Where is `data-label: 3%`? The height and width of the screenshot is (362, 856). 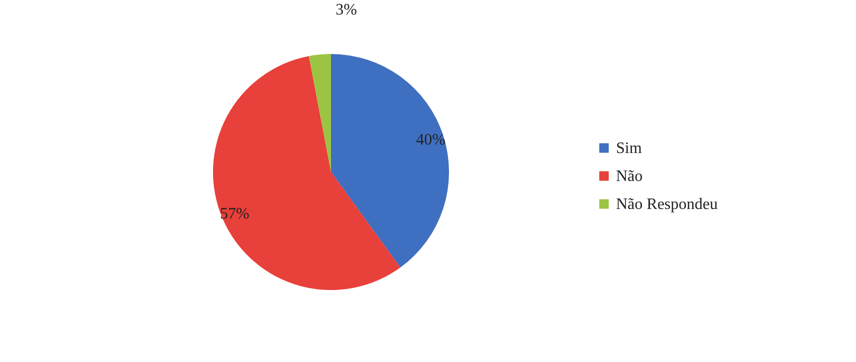 data-label: 3% is located at coordinates (347, 10).